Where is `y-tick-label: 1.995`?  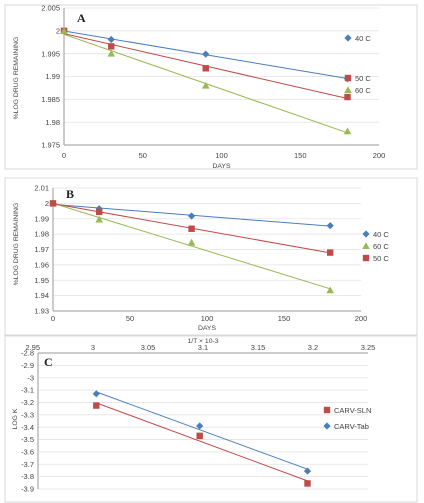
y-tick-label: 1.995 is located at coordinates (50, 53).